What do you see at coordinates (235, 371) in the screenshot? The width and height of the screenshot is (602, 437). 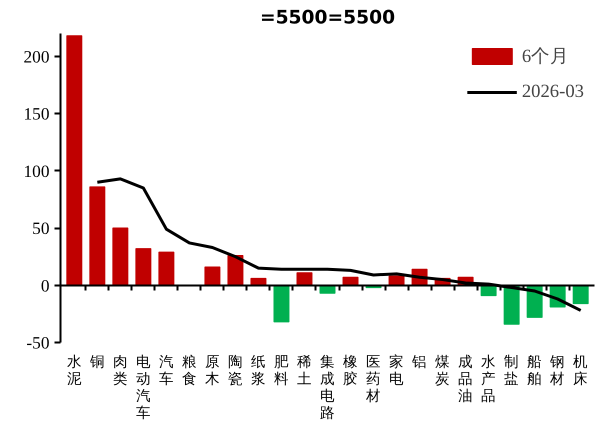 I see `x-tick-label: 陶瓷` at bounding box center [235, 371].